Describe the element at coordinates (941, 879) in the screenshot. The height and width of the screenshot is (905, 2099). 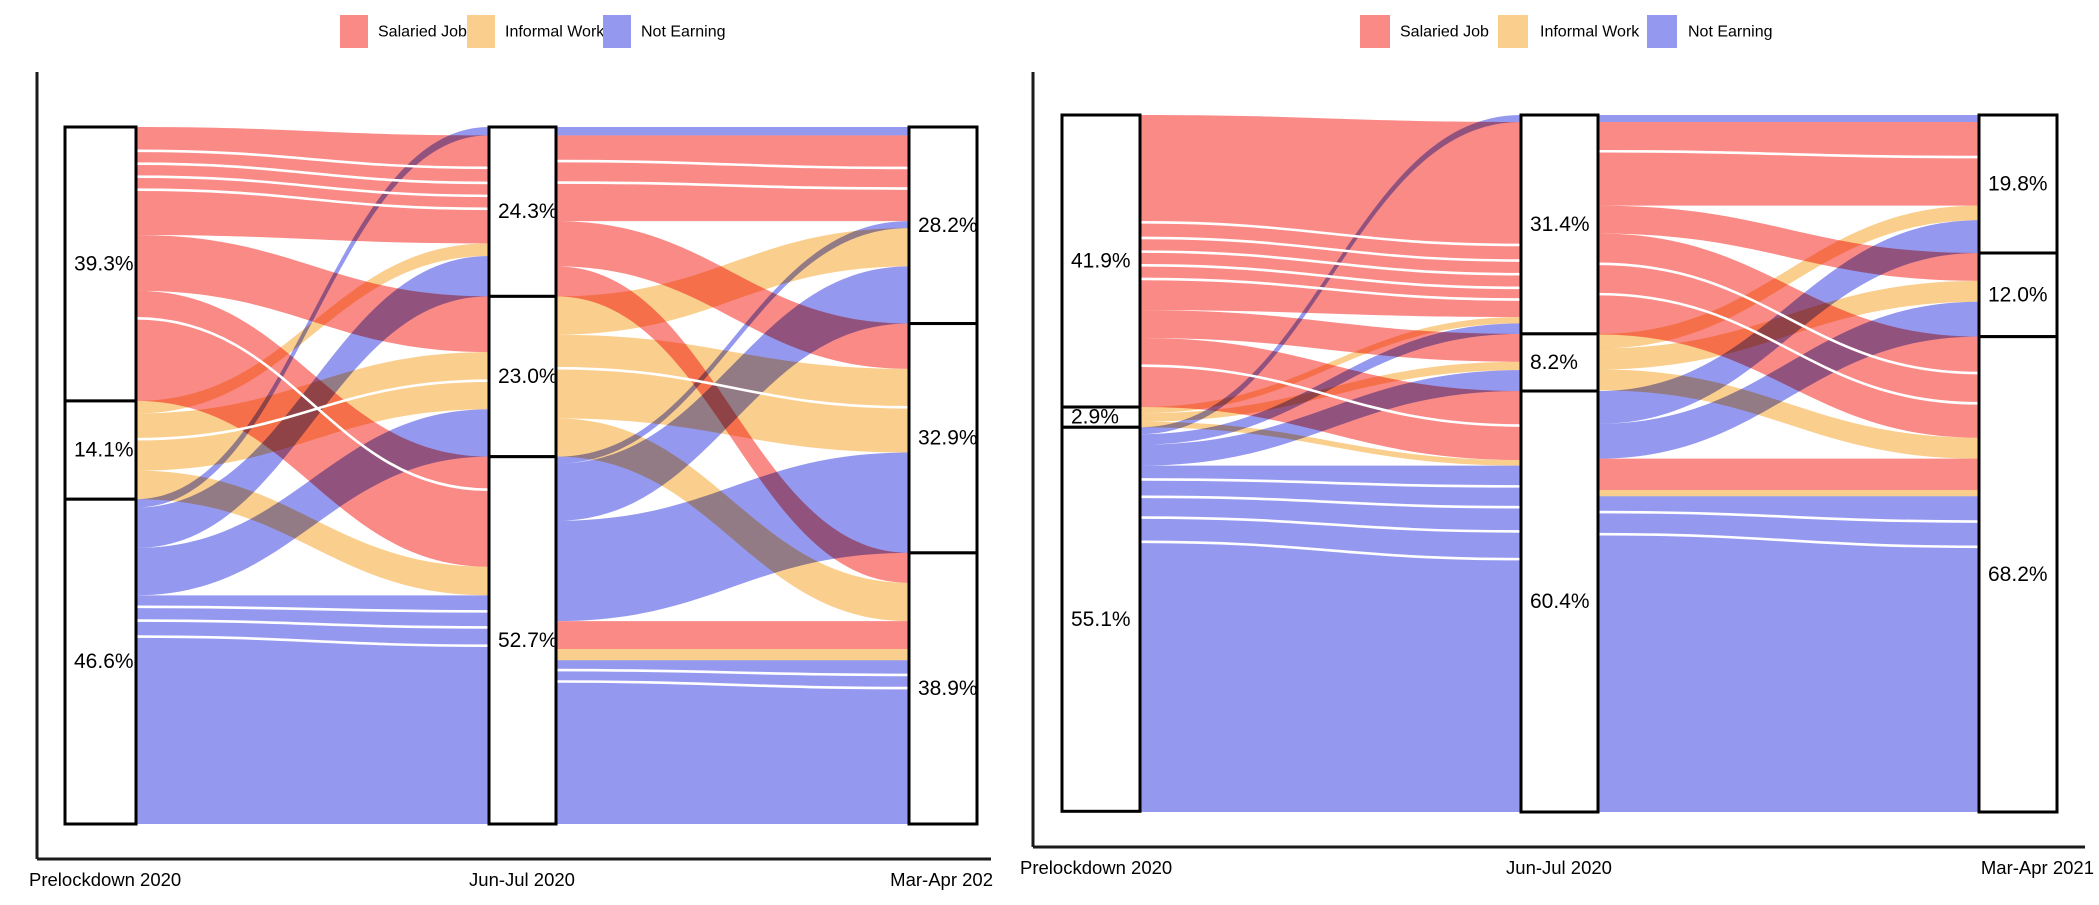
I see `x-axis-label: Mar-Apr 202` at that location.